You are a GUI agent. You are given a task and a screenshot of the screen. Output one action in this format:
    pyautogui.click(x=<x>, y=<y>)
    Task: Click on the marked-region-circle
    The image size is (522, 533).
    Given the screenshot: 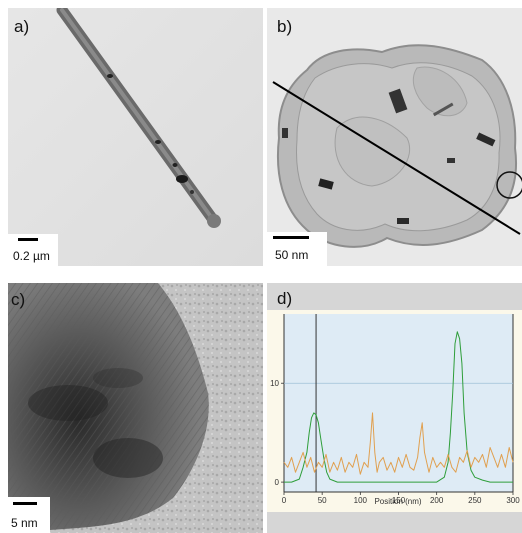 What is the action you would take?
    pyautogui.click(x=509, y=185)
    